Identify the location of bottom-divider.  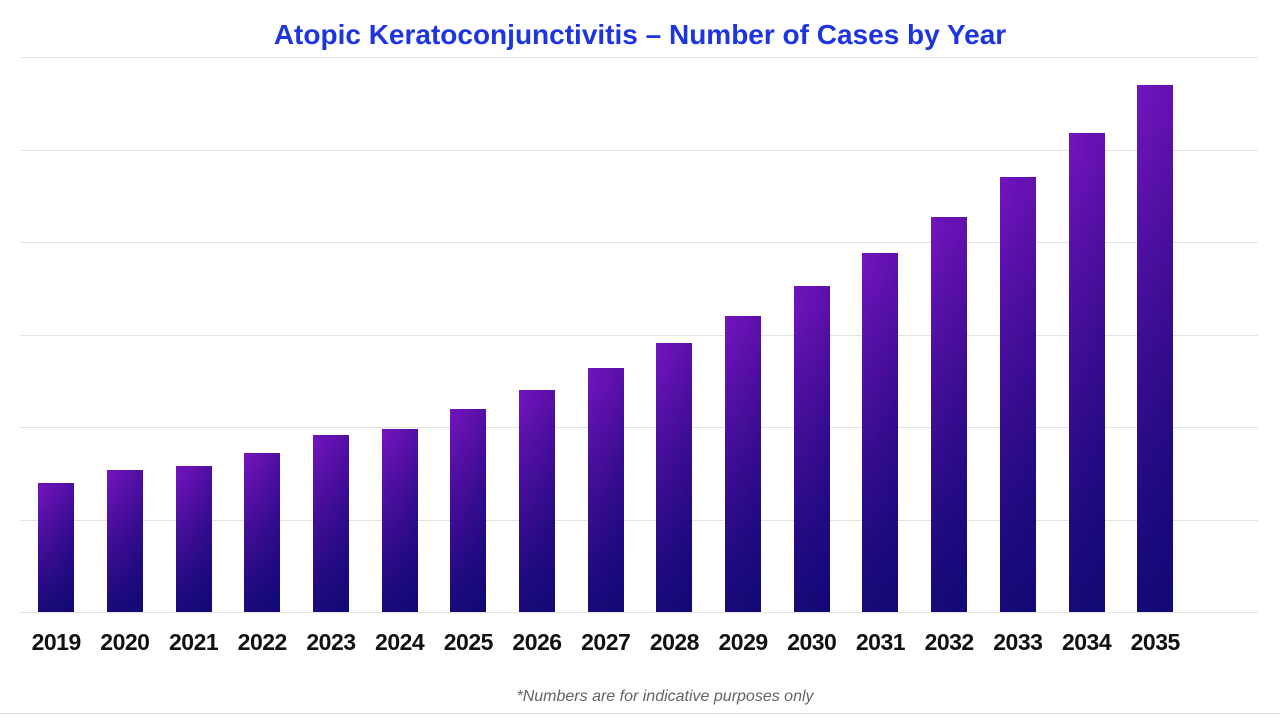
(640, 713).